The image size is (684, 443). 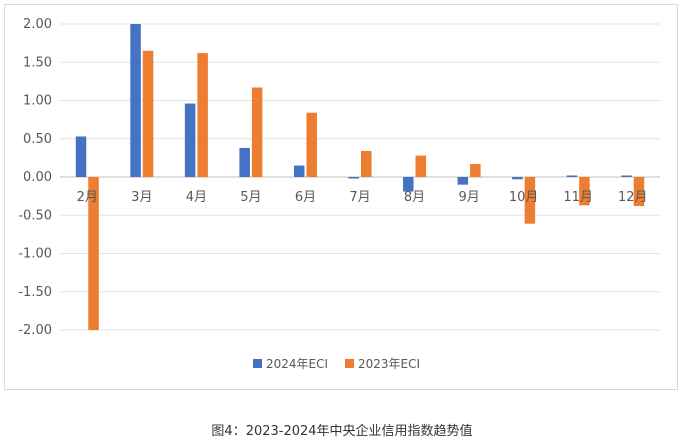 I want to click on y-tick-label: 1.00, so click(x=37, y=101).